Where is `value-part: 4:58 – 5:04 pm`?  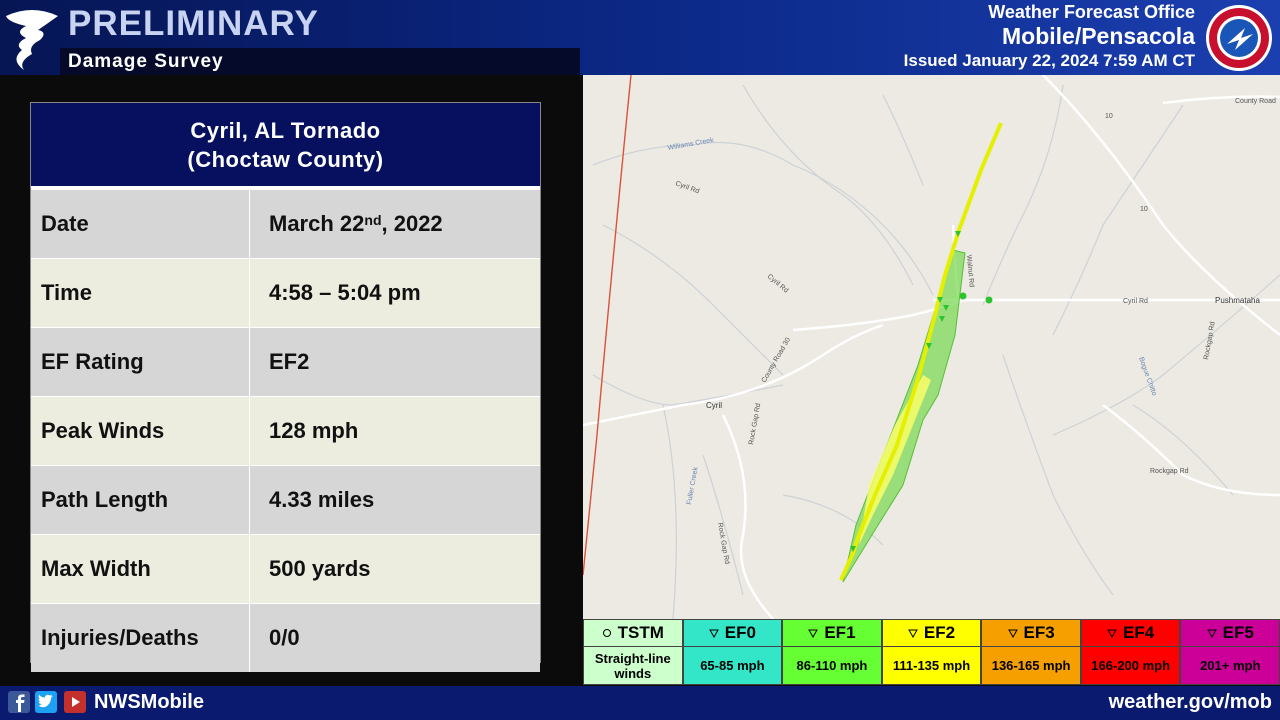 value-part: 4:58 – 5:04 pm is located at coordinates (345, 292).